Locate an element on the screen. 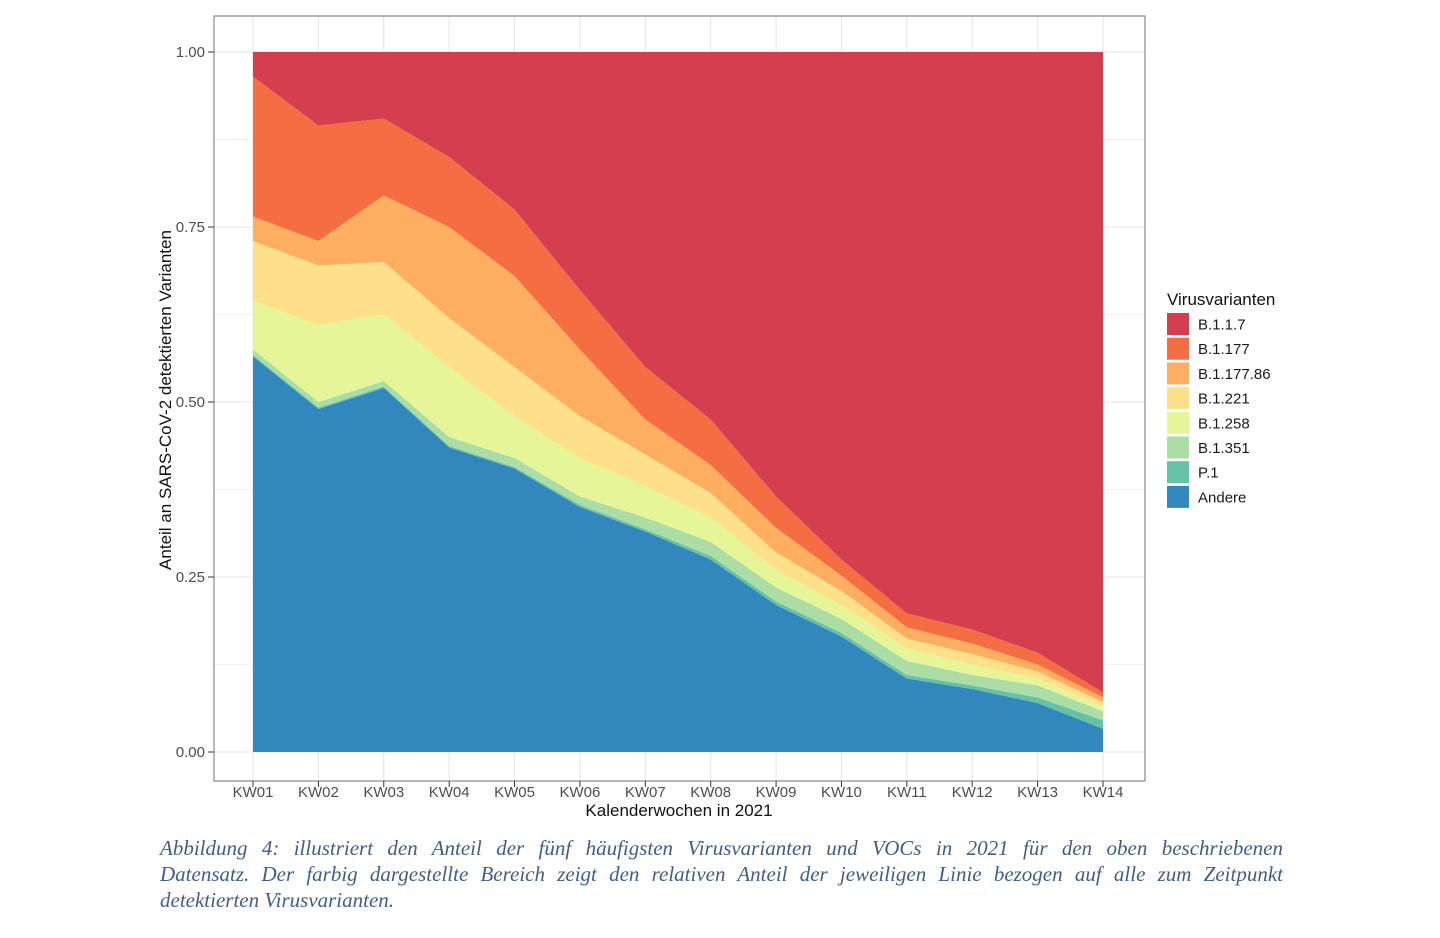 The height and width of the screenshot is (938, 1440). legend-key-B.1.258 is located at coordinates (1178, 422).